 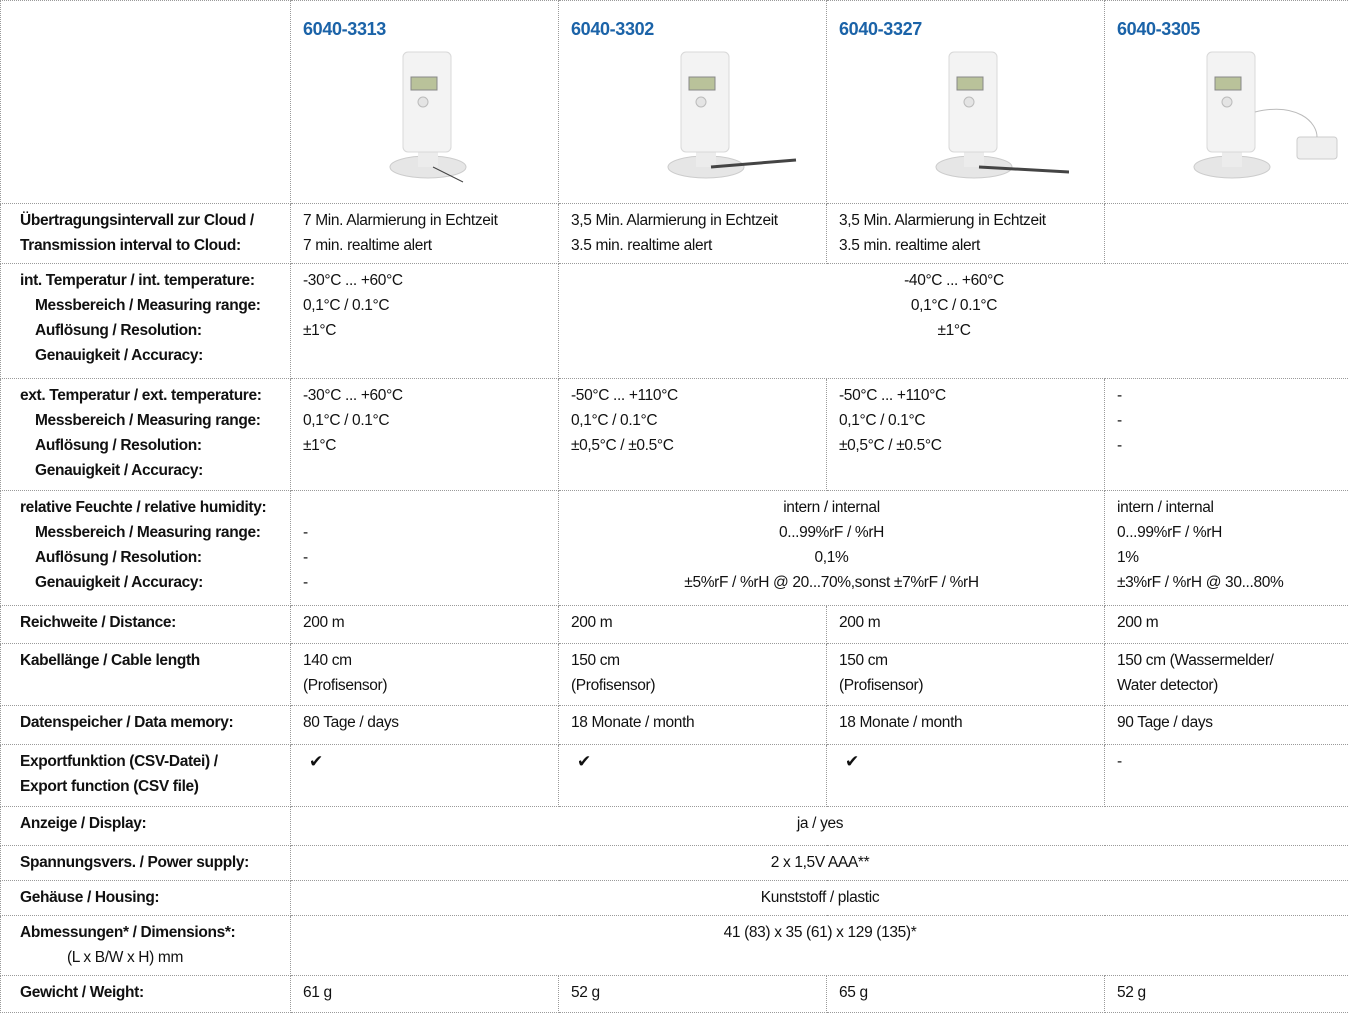 I want to click on value-cell: Kunststoff / plastic, so click(x=820, y=898).